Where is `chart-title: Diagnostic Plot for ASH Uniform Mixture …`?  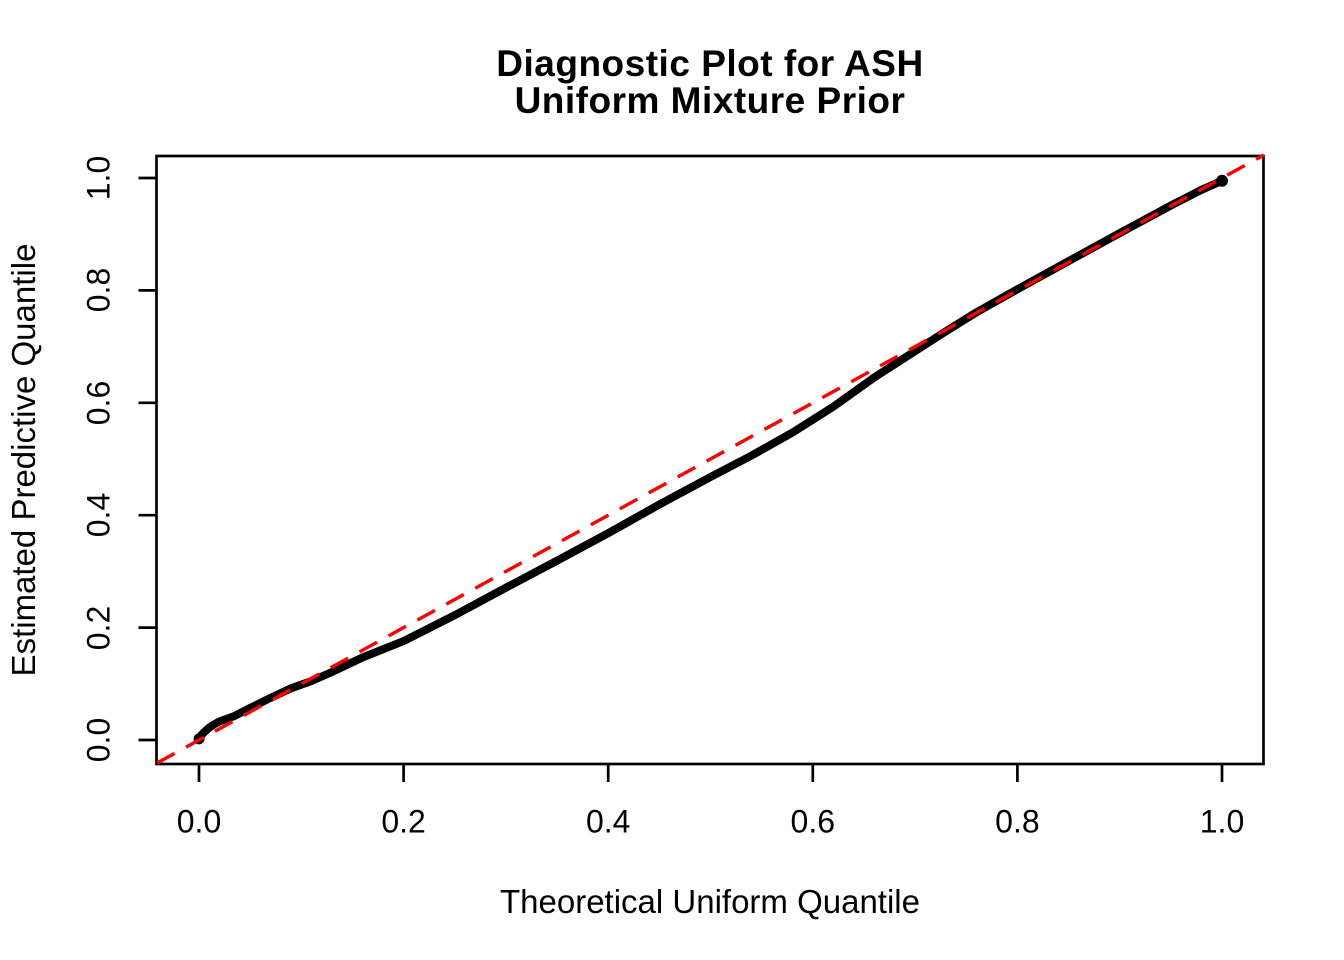 chart-title: Diagnostic Plot for ASH Uniform Mixture … is located at coordinates (710, 82).